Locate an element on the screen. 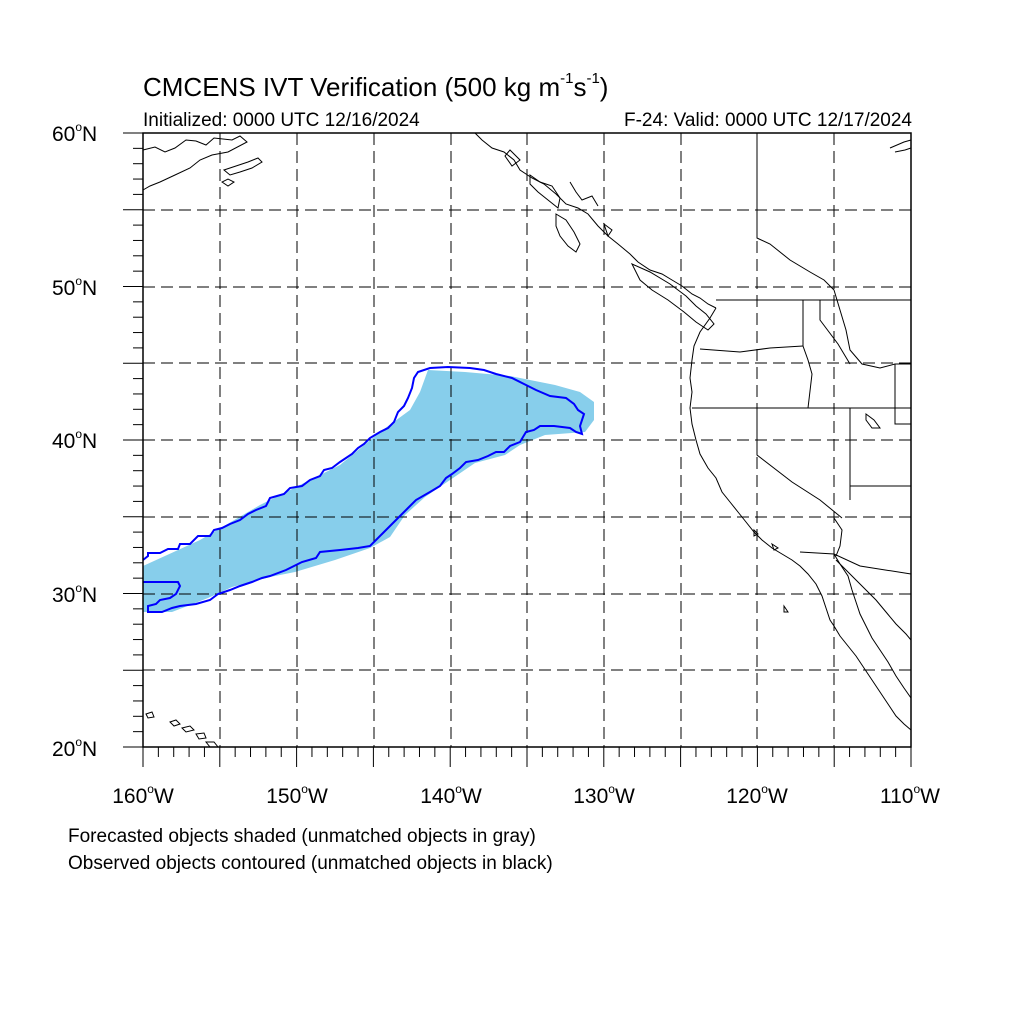 The image size is (1024, 1024). lon-label-110w: 110oW is located at coordinates (910, 795).